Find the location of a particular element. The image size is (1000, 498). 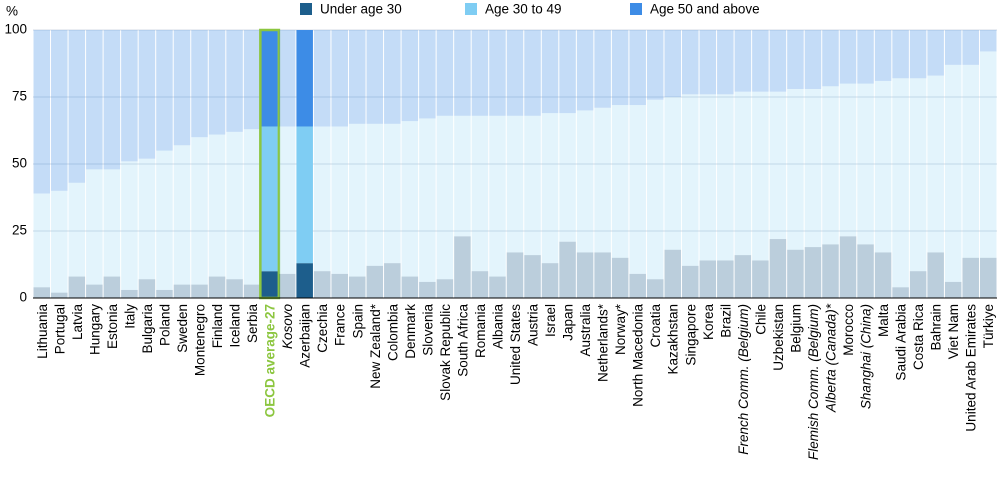

x-tick-label: Alberta (Canada)* is located at coordinates (830, 358).